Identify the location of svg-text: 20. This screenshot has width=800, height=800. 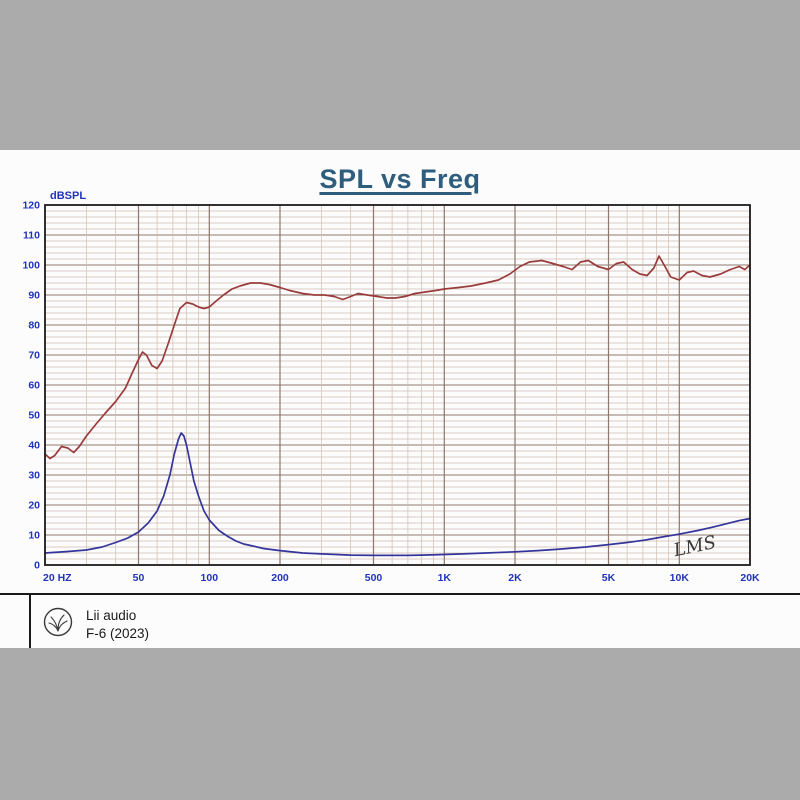
(34, 506).